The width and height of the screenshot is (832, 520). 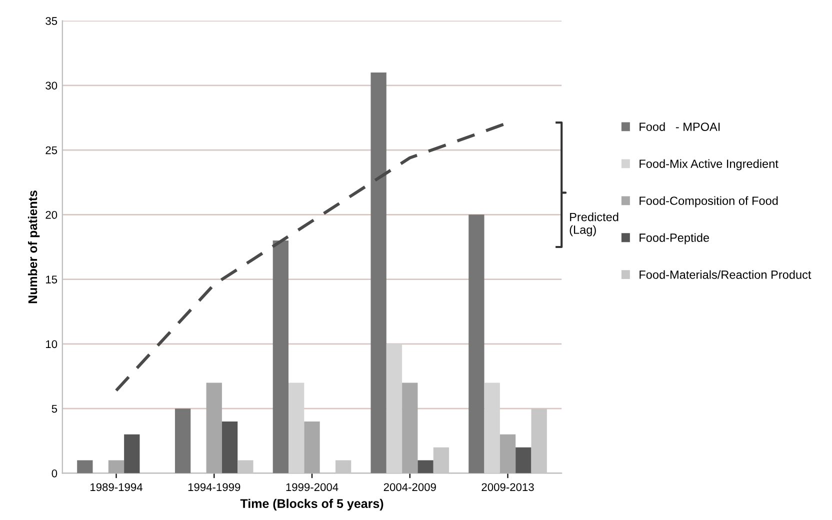 I want to click on x-tick-label: 2009-2013, so click(x=508, y=487).